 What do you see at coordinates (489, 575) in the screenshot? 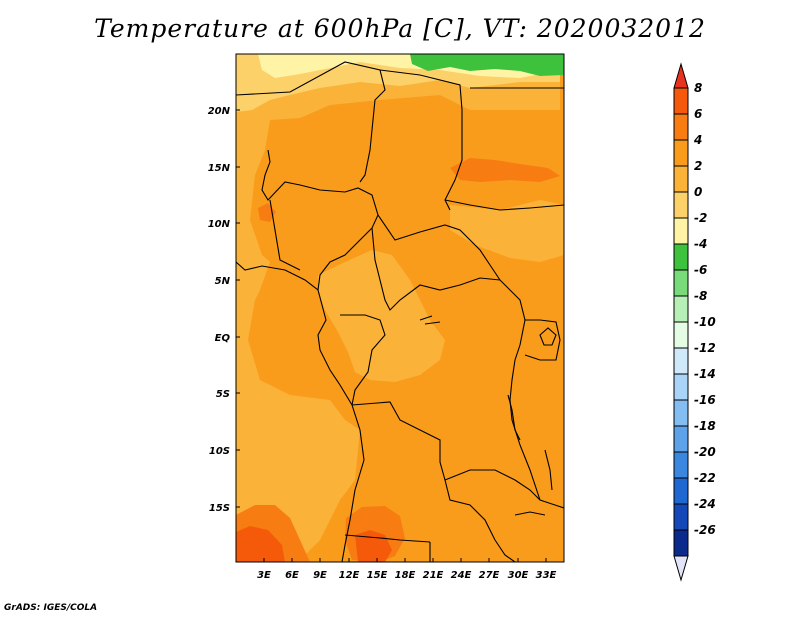
I see `longitude-label: 27E` at bounding box center [489, 575].